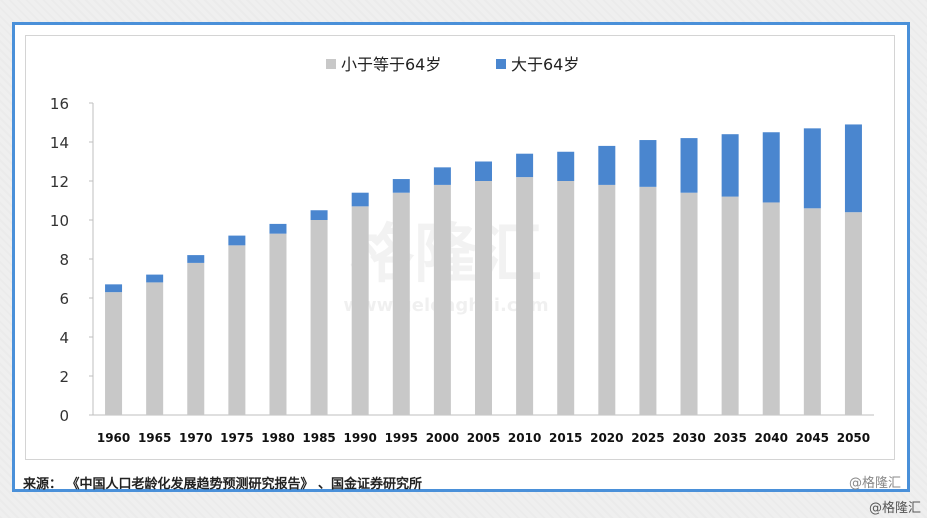  Describe the element at coordinates (688, 438) in the screenshot. I see `x-tick-label: 2030` at that location.